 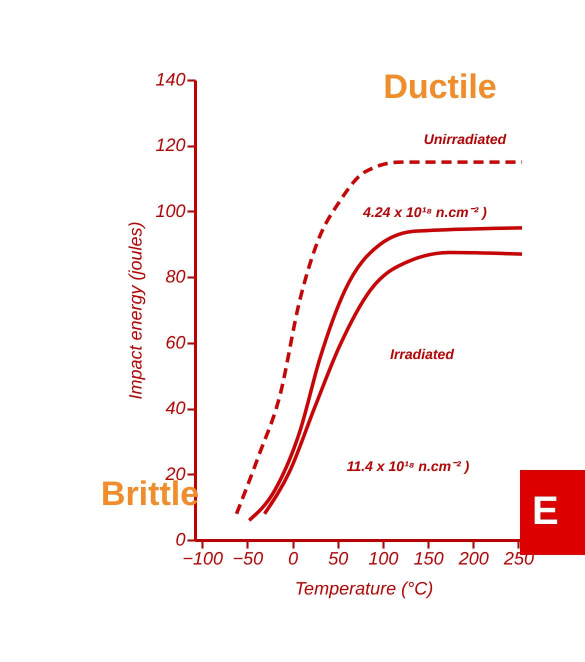 What do you see at coordinates (175, 276) in the screenshot?
I see `y-tick-label: 80` at bounding box center [175, 276].